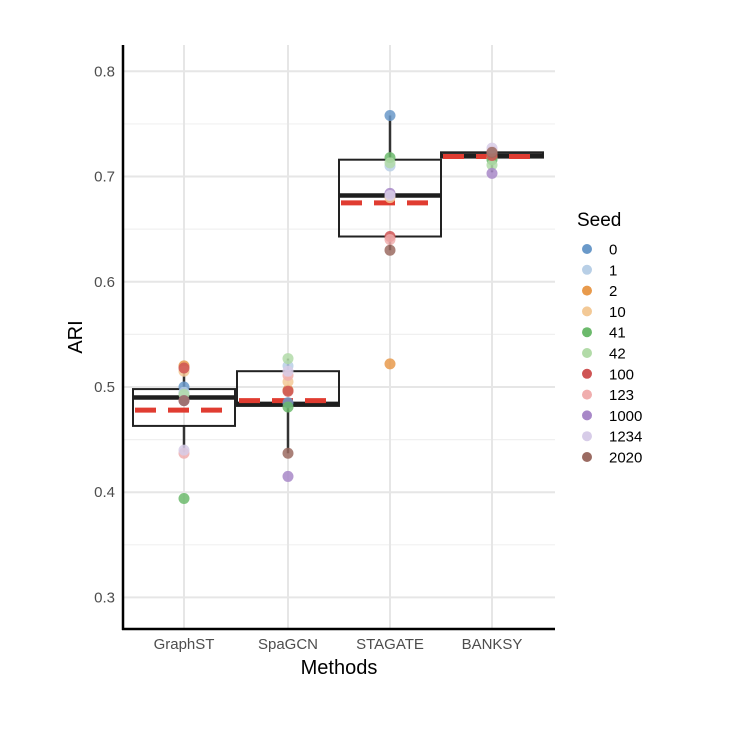 The width and height of the screenshot is (739, 731). What do you see at coordinates (625, 416) in the screenshot?
I see `legend-label: 1000` at bounding box center [625, 416].